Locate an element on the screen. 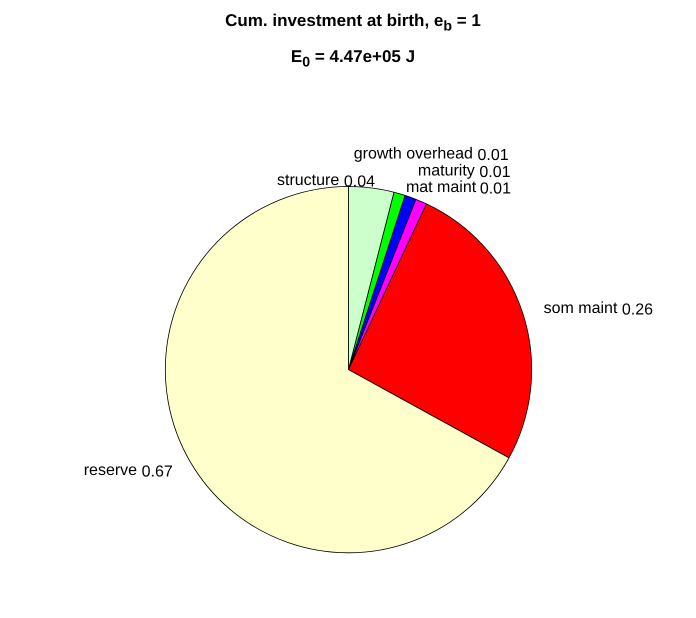 The width and height of the screenshot is (696, 618). slice-label: som maint is located at coordinates (581, 308).